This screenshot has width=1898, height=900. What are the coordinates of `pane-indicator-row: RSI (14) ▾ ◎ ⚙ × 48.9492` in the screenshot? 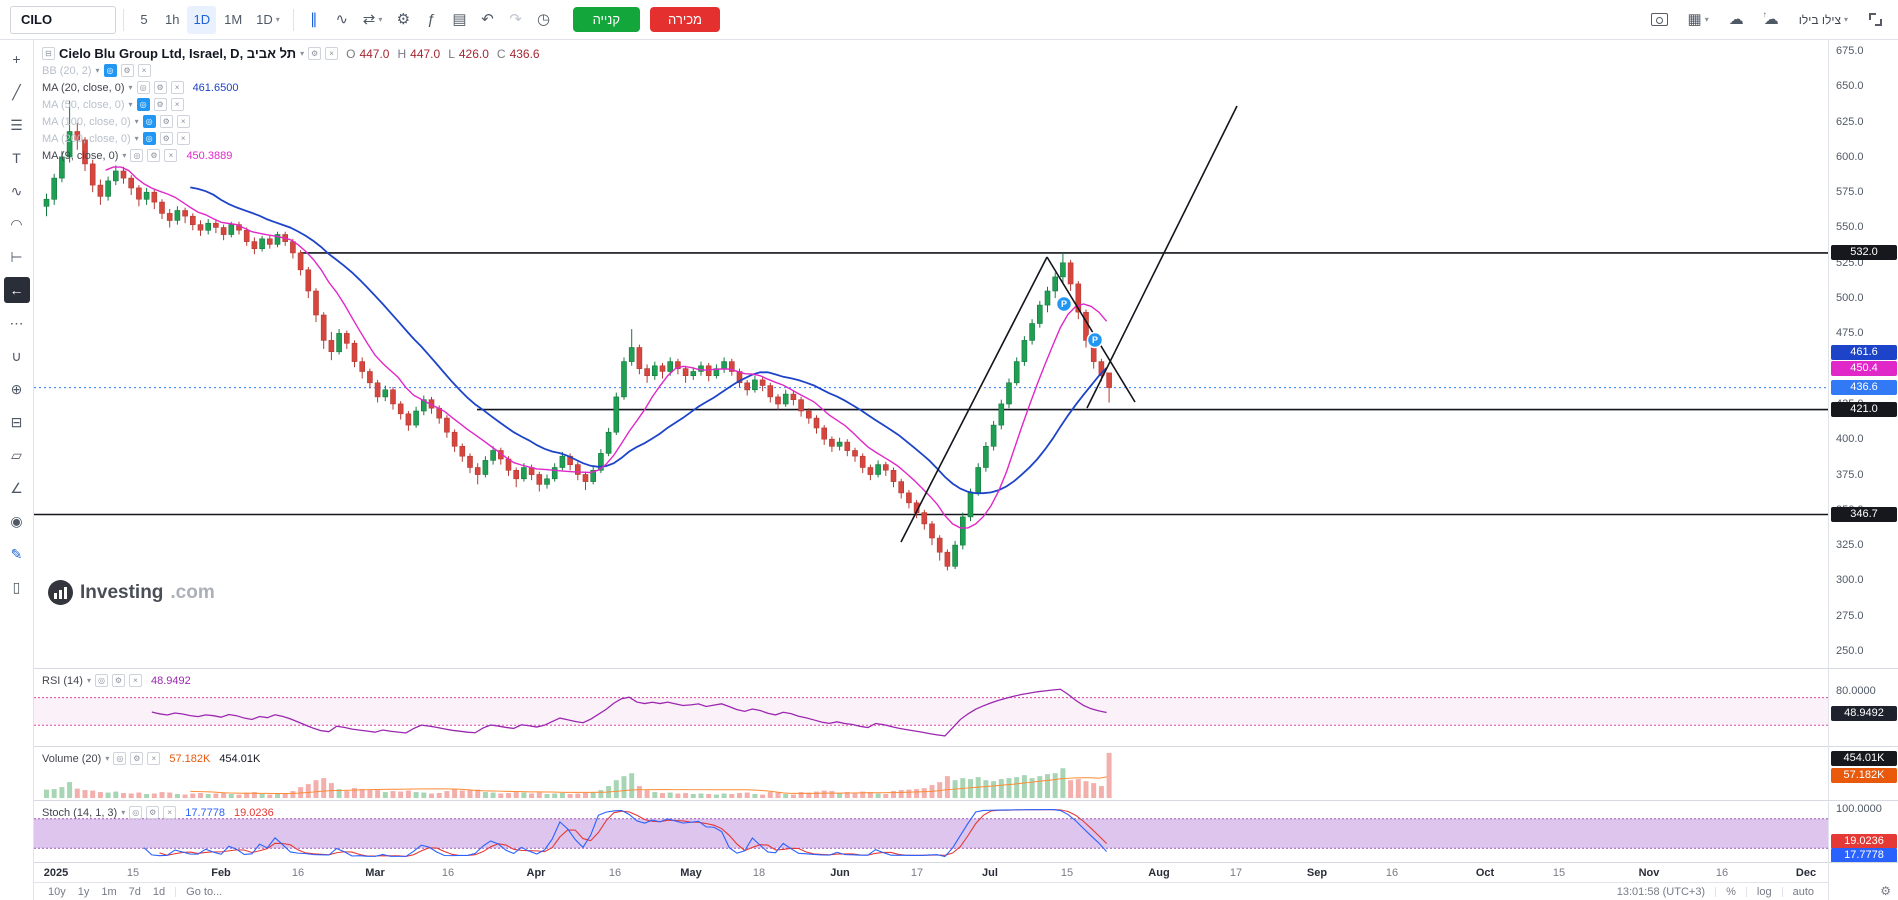 It's located at (116, 680).